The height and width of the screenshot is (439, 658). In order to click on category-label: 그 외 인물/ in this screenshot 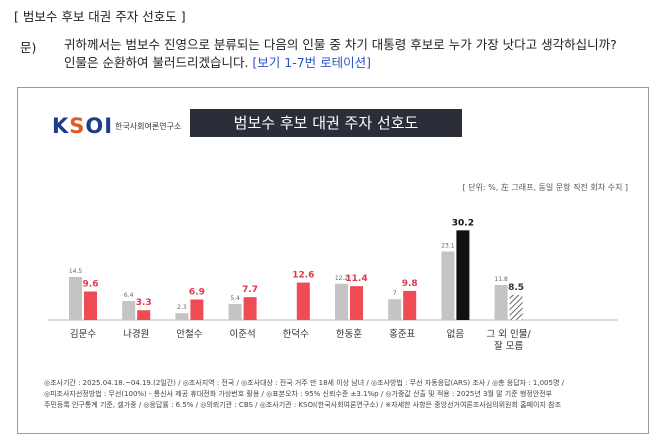, I will do `click(508, 334)`.